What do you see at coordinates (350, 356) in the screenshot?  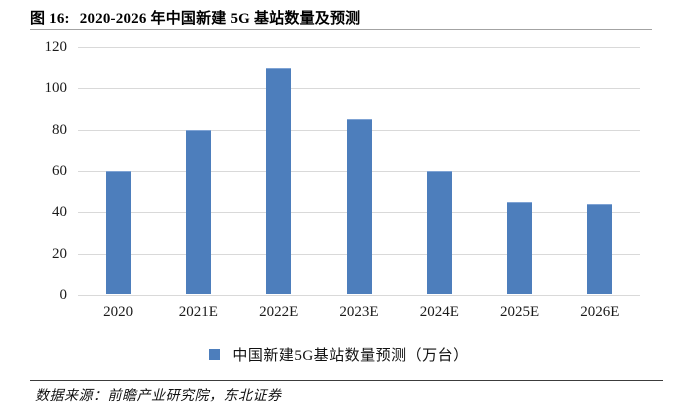 I see `legend-label: 中国新建5G基站数量预测（万台）` at bounding box center [350, 356].